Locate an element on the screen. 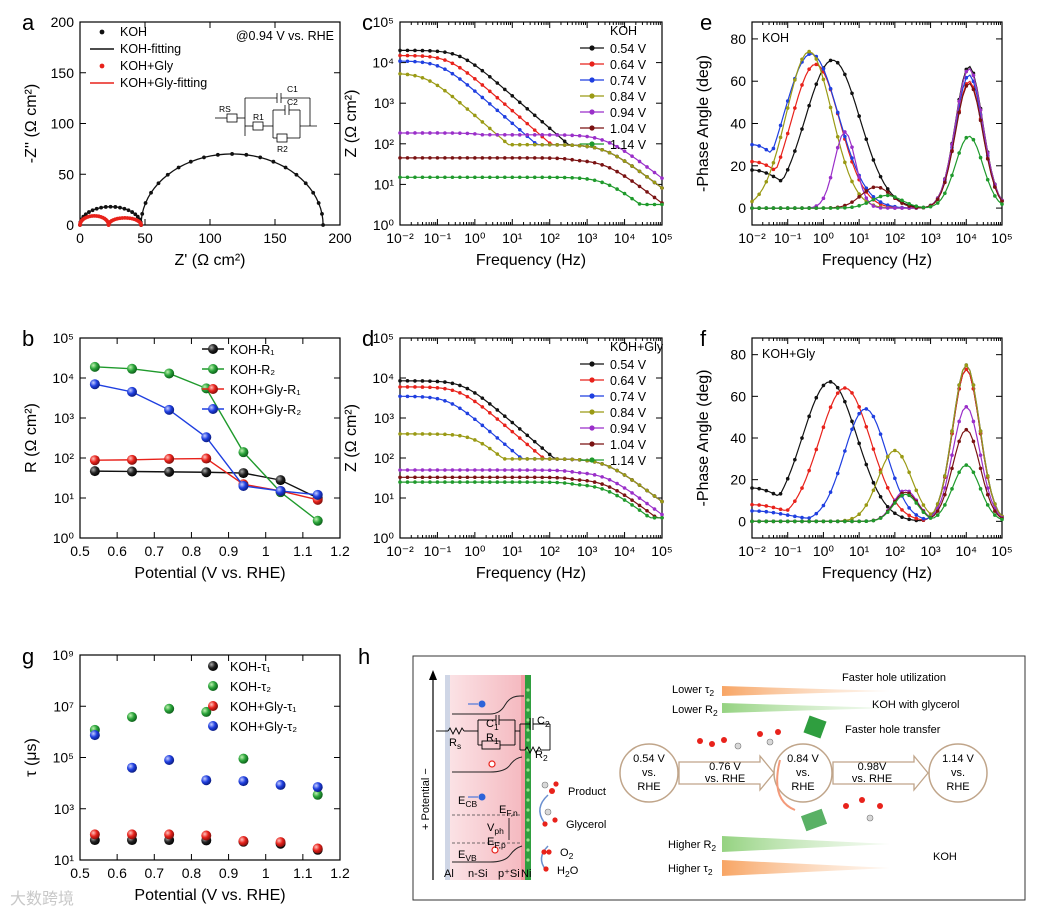  data-point-KOH-R2 is located at coordinates (94, 366).